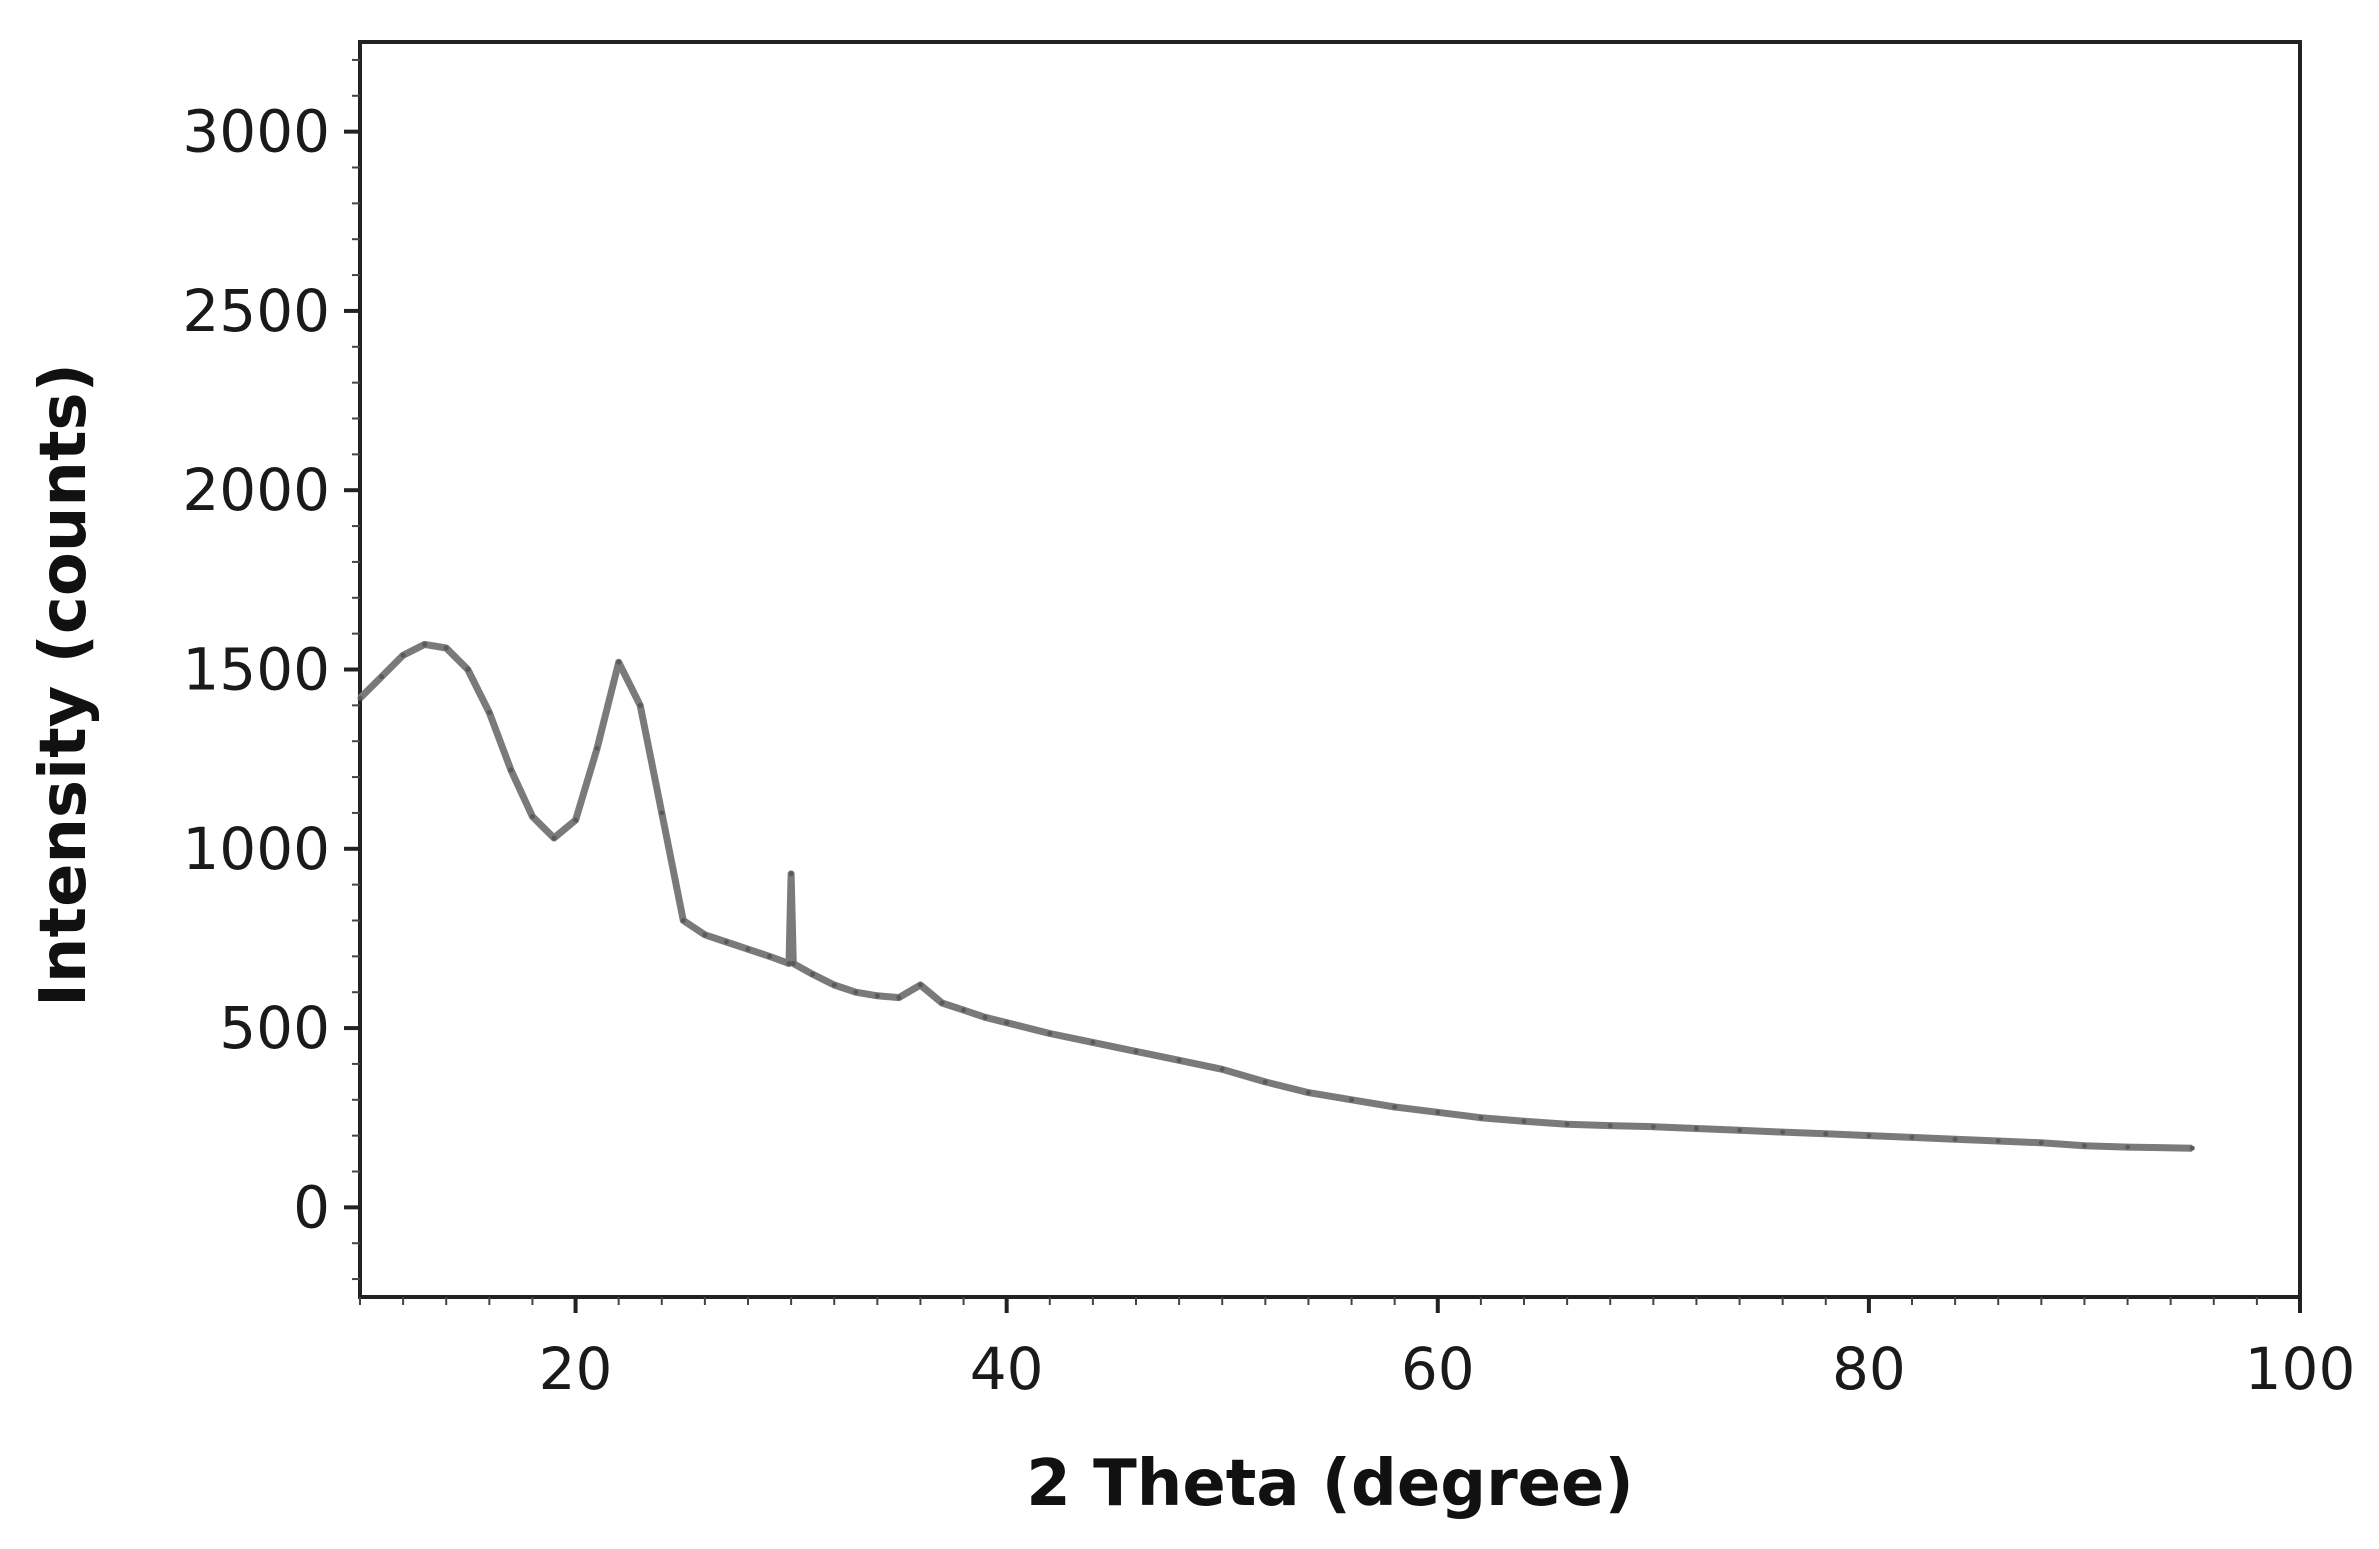 This screenshot has height=1549, width=2379. What do you see at coordinates (1438, 1369) in the screenshot?
I see `x-tick-label: 60` at bounding box center [1438, 1369].